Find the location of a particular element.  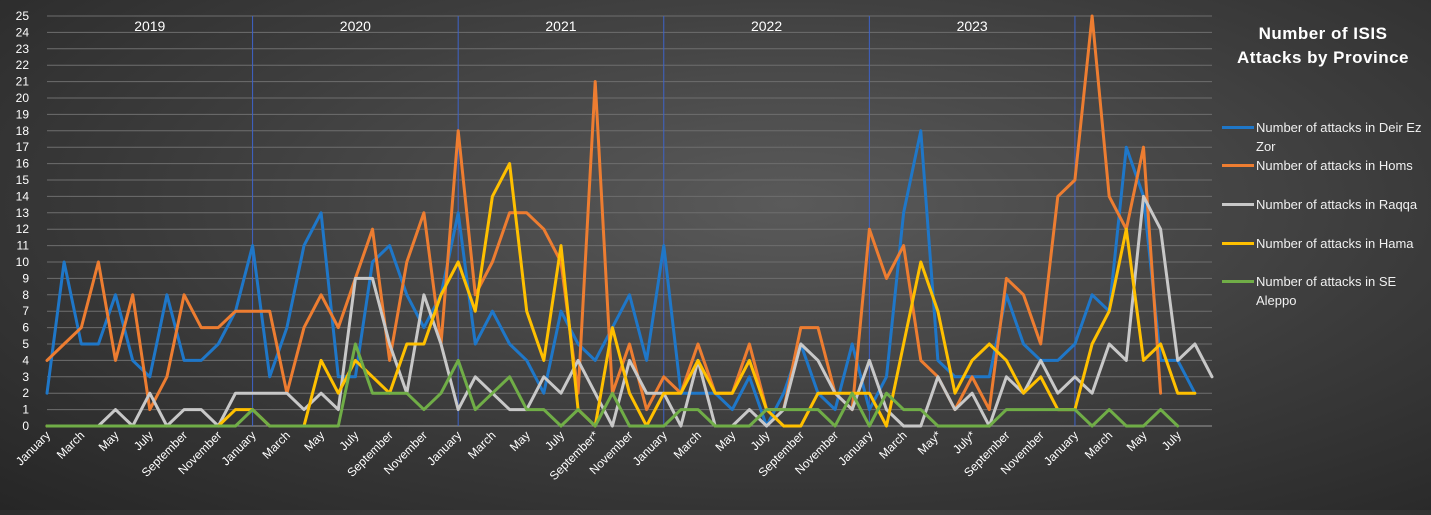

legend-label: Number of attacks in SE Aleppo is located at coordinates (1326, 291).